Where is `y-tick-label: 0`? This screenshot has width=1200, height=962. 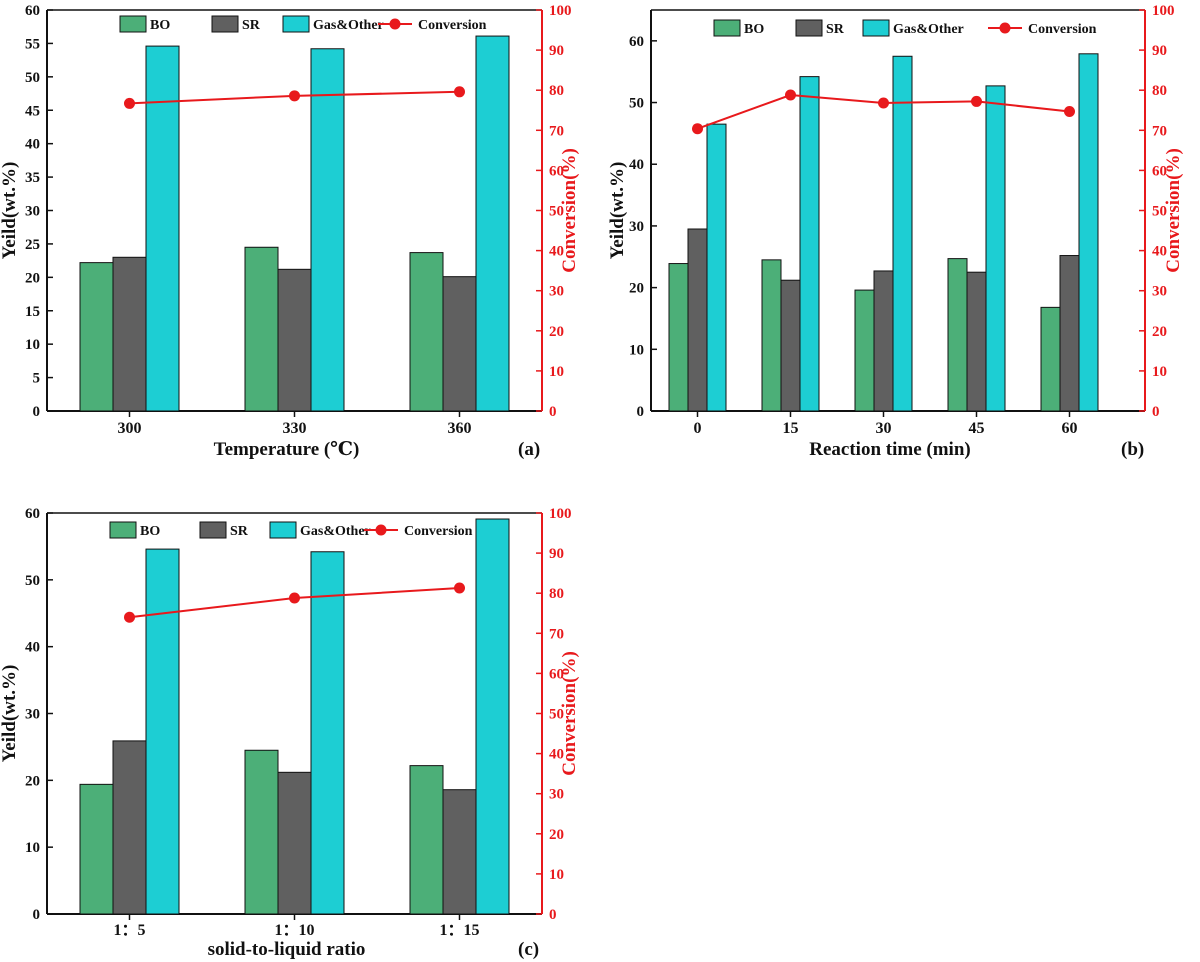
y-tick-label: 0 is located at coordinates (37, 412).